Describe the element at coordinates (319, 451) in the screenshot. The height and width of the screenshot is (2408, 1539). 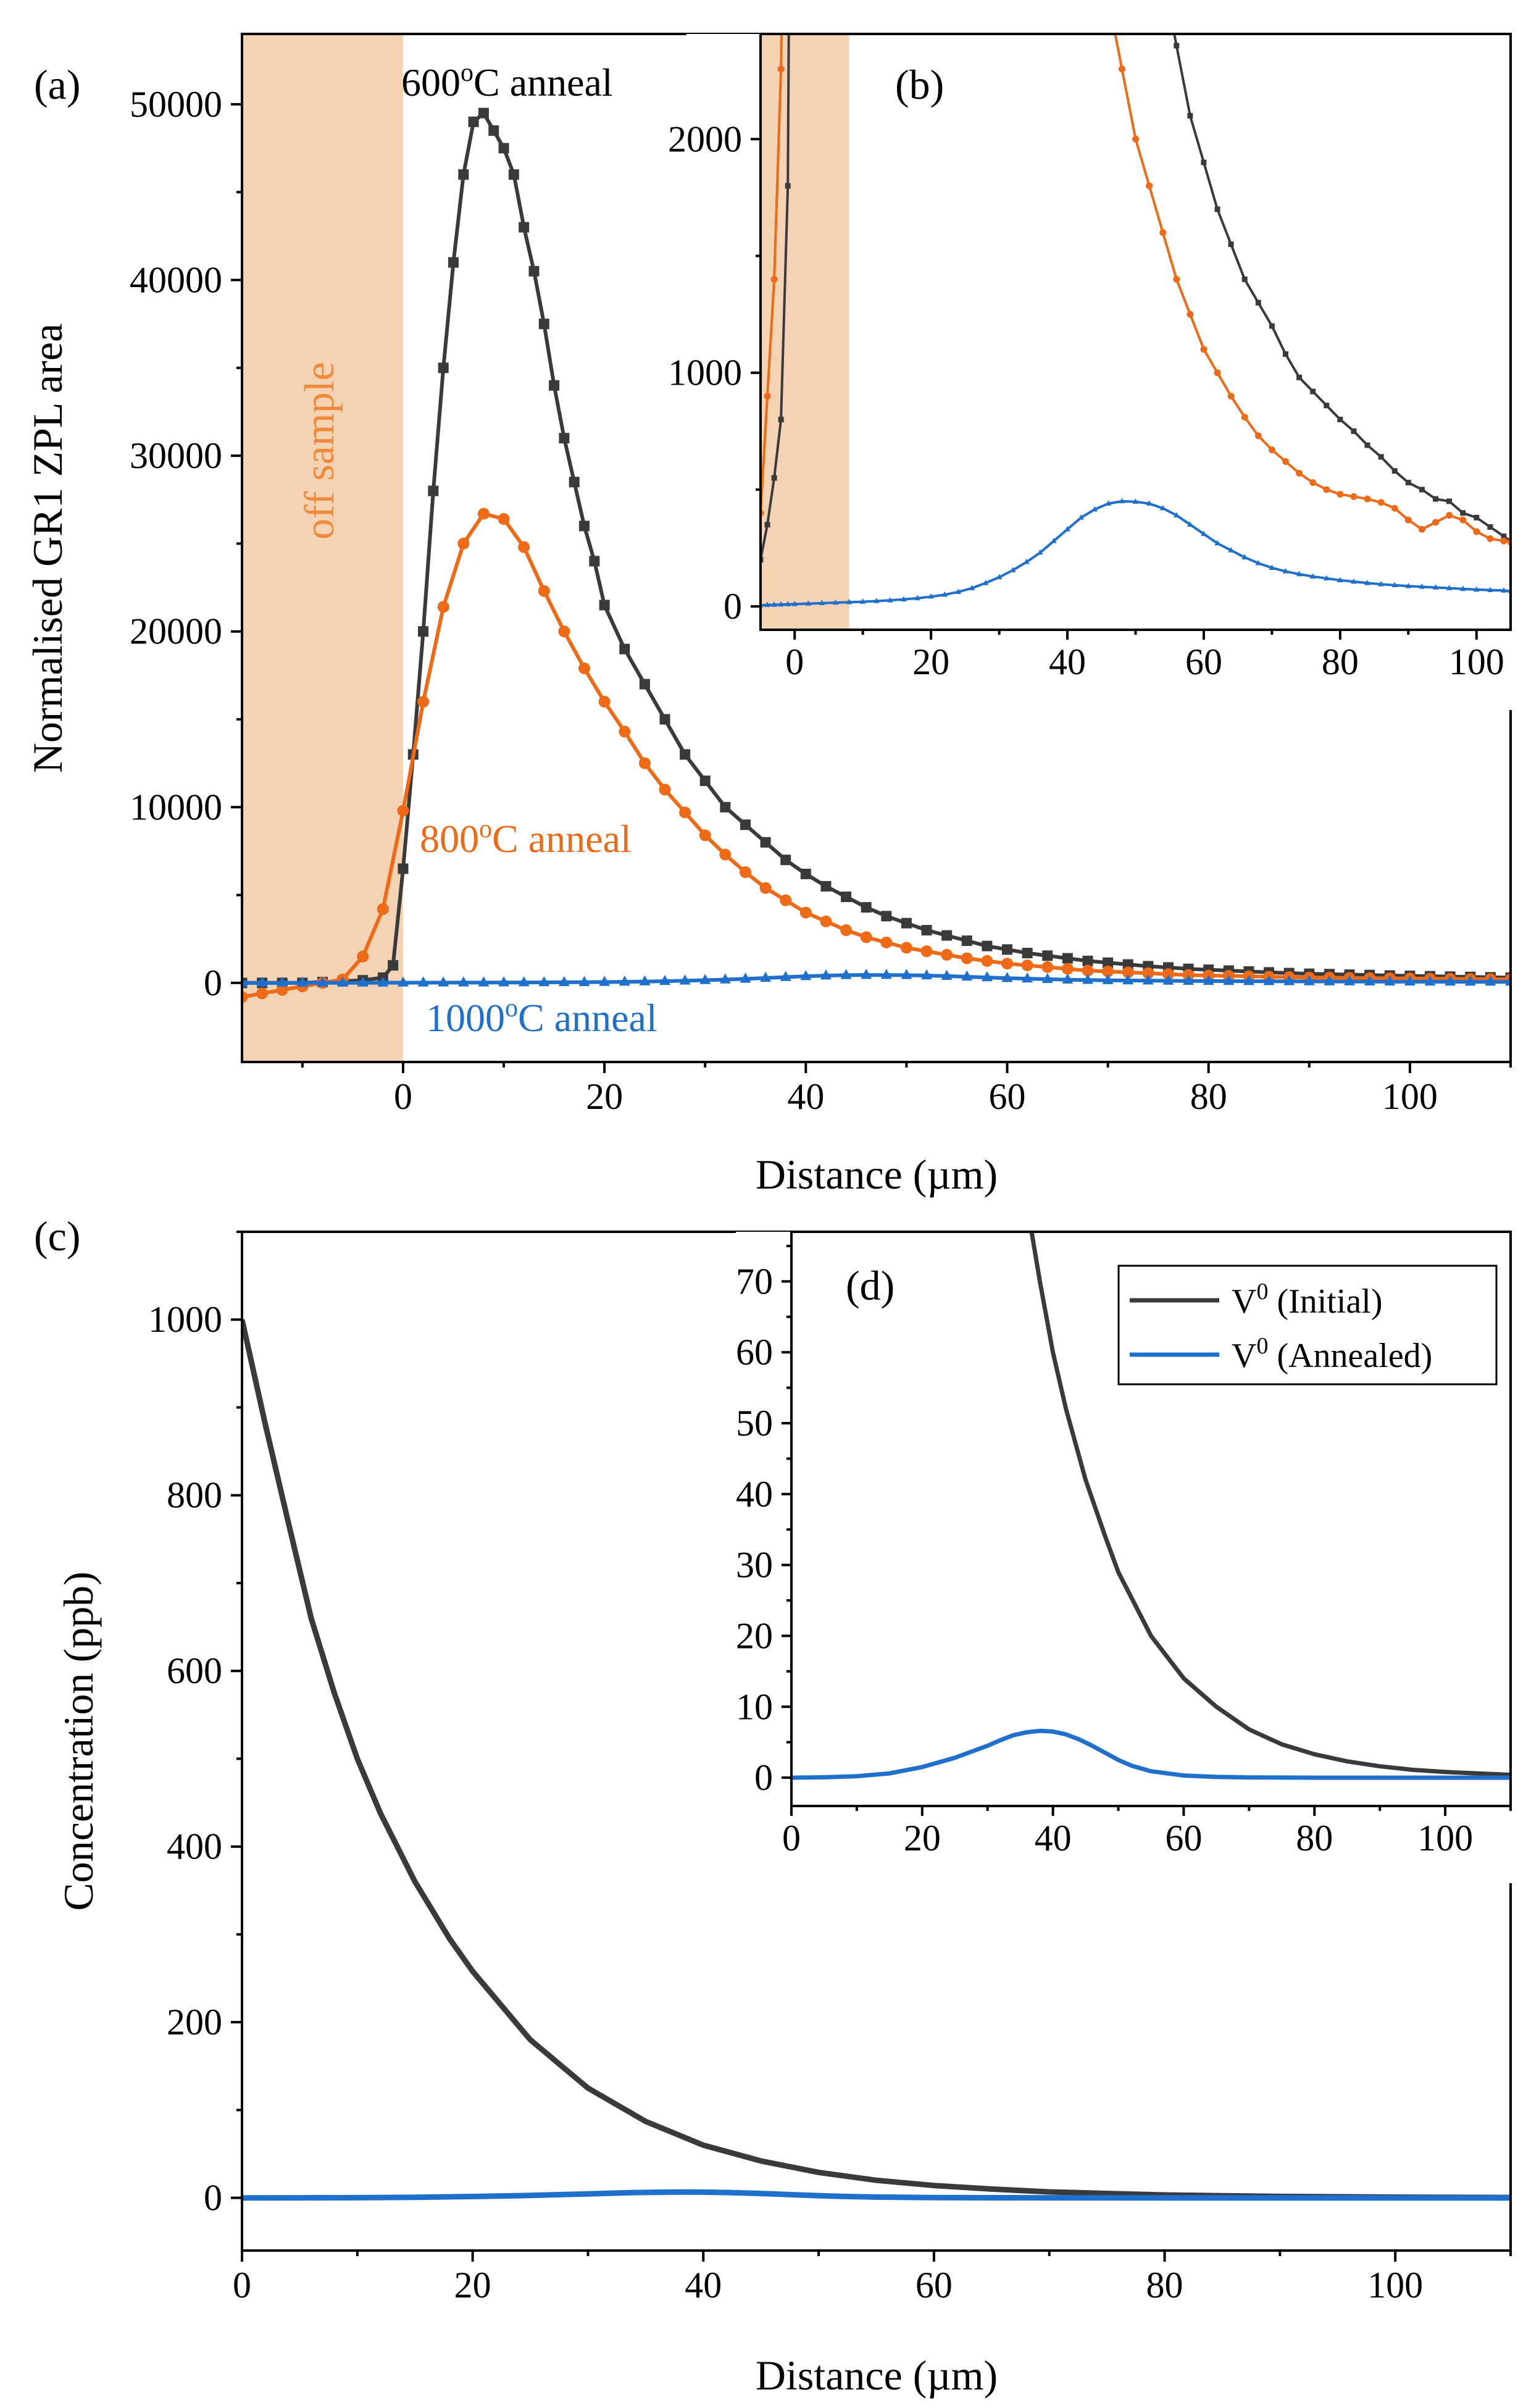
I see `offsample-label: off sample` at that location.